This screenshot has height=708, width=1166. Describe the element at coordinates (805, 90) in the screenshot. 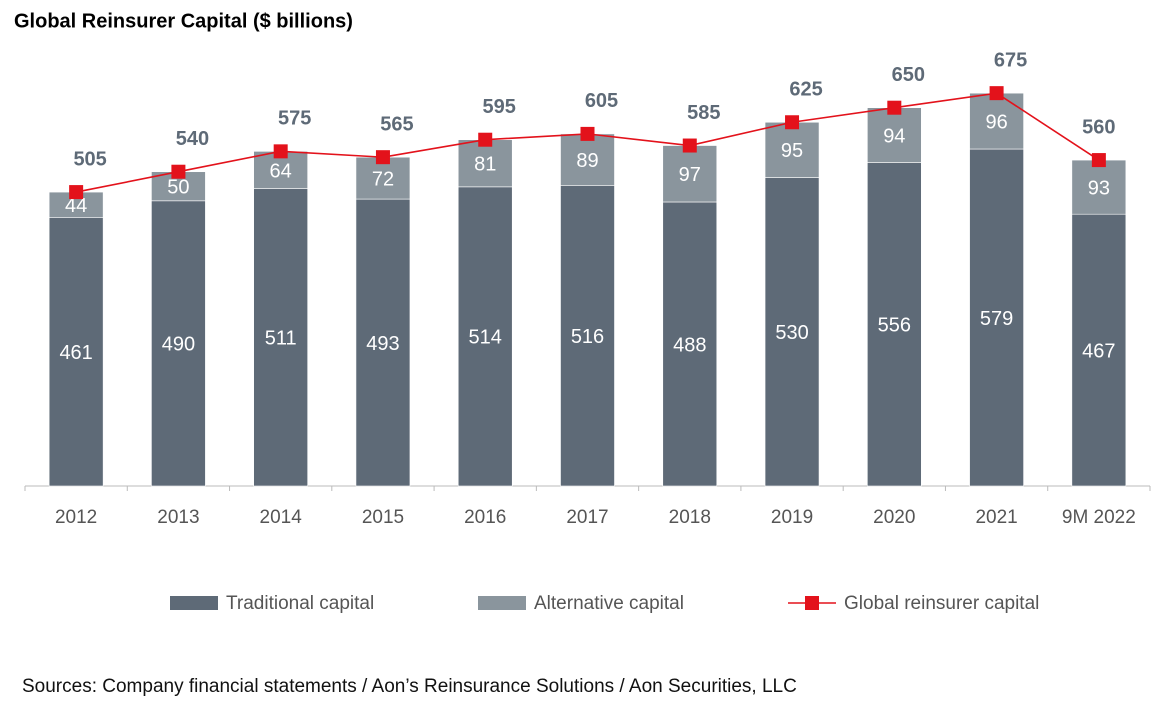

I see `total-label: 625` at that location.